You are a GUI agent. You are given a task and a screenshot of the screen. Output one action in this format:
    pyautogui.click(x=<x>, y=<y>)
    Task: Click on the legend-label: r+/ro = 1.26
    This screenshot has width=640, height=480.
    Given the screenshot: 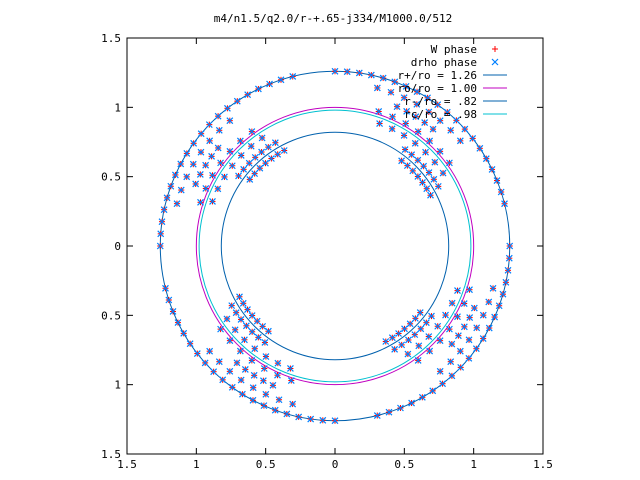 What is the action you would take?
    pyautogui.click(x=437, y=75)
    